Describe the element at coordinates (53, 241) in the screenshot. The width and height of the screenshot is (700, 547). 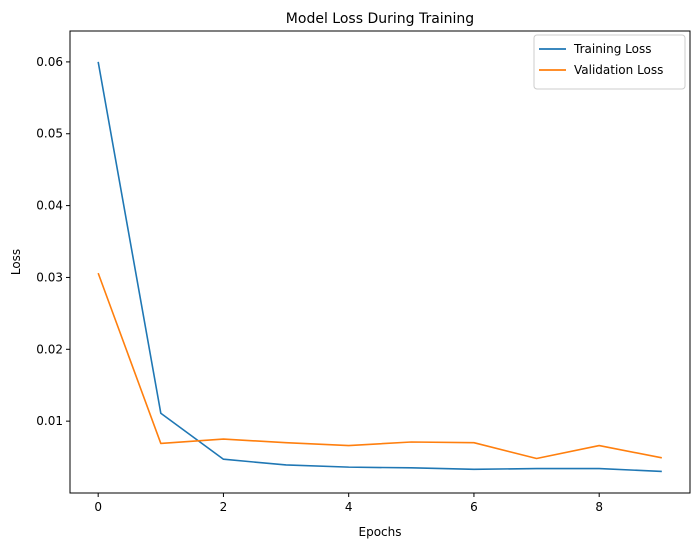
I see `y-axis: 0.01 0.02 0.03 0.04 0.05 0.06` at that location.